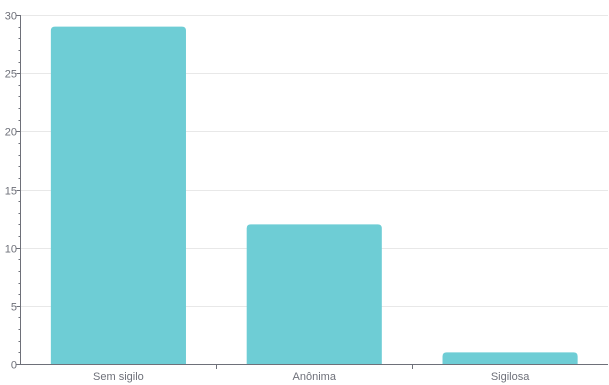 The width and height of the screenshot is (609, 385). Describe the element at coordinates (118, 377) in the screenshot. I see `x-tick-label: Sem sigilo` at that location.